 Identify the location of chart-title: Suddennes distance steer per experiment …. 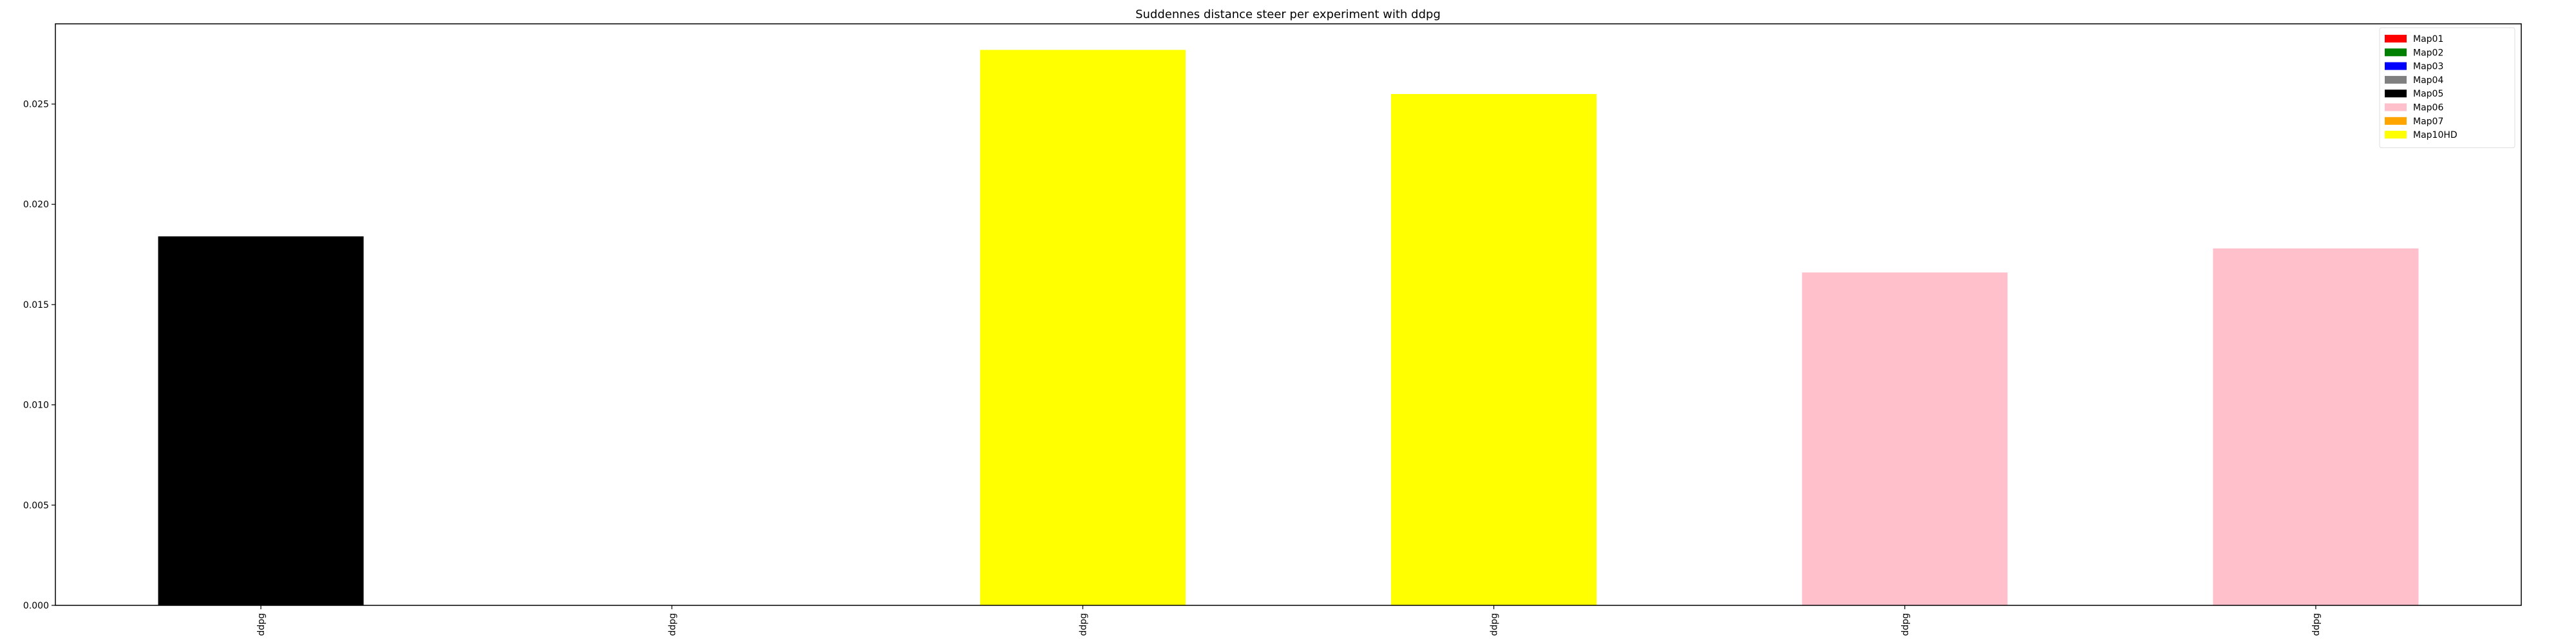
(1288, 14).